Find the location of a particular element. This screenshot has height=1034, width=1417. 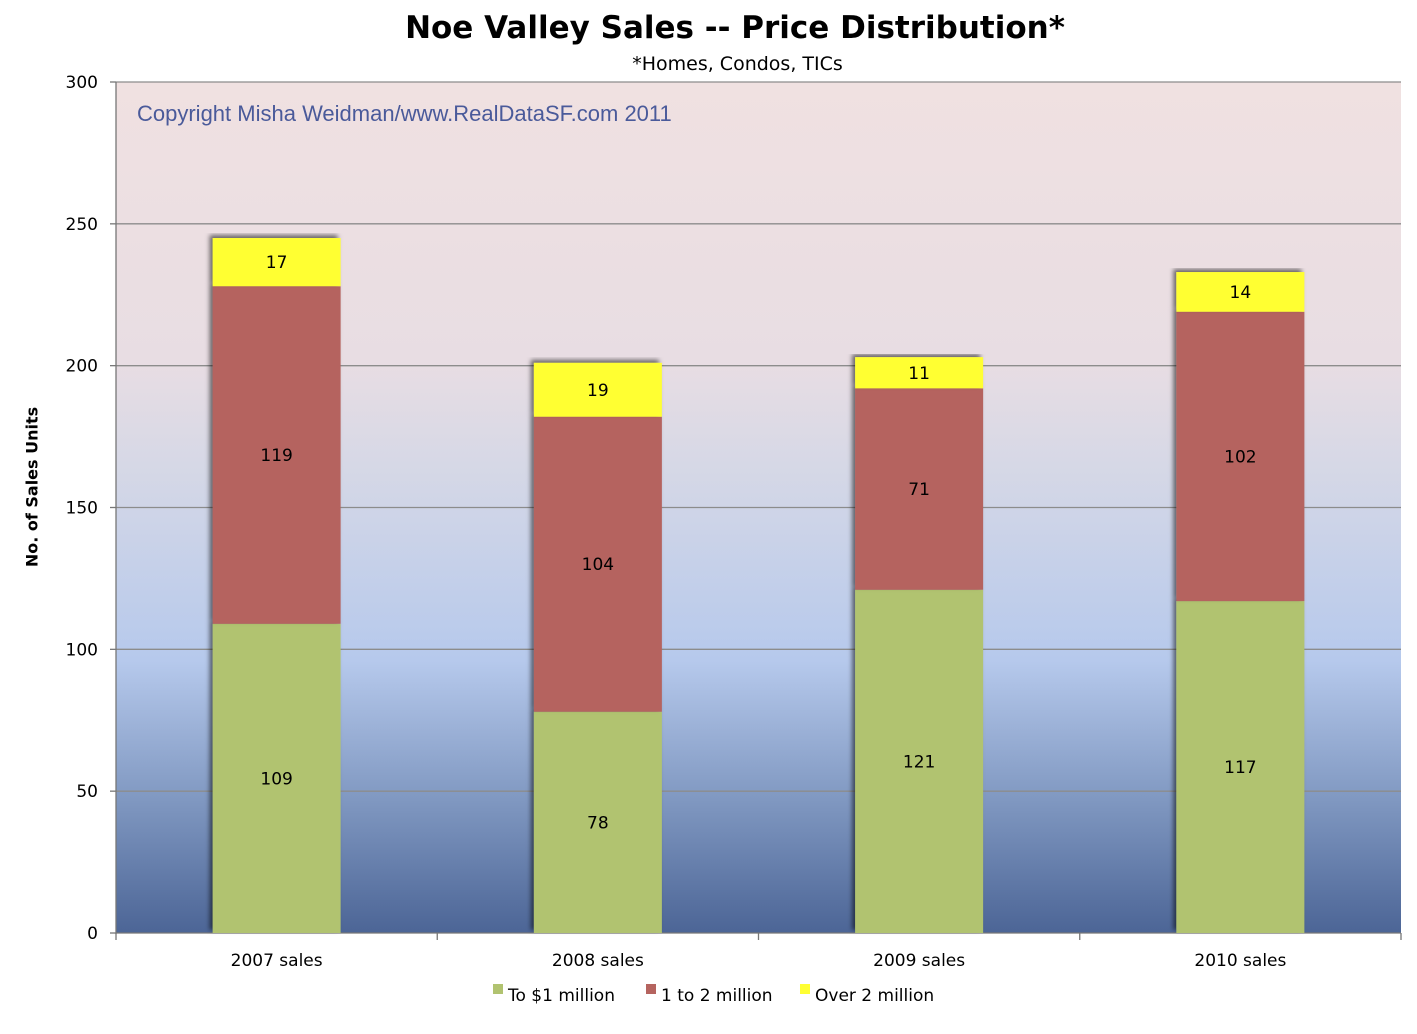

y-tick-label: 100 is located at coordinates (82, 650).